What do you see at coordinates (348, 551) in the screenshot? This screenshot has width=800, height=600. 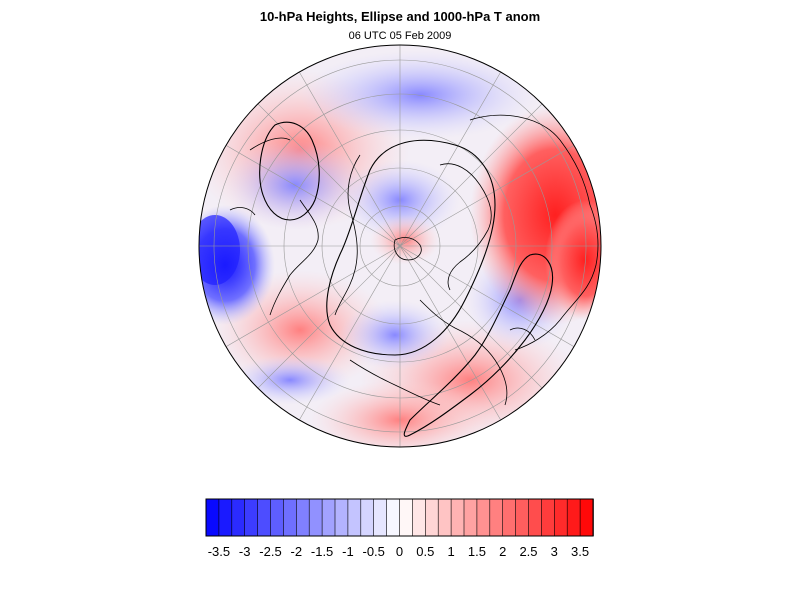 I see `colorbar-tick-label: -1` at bounding box center [348, 551].